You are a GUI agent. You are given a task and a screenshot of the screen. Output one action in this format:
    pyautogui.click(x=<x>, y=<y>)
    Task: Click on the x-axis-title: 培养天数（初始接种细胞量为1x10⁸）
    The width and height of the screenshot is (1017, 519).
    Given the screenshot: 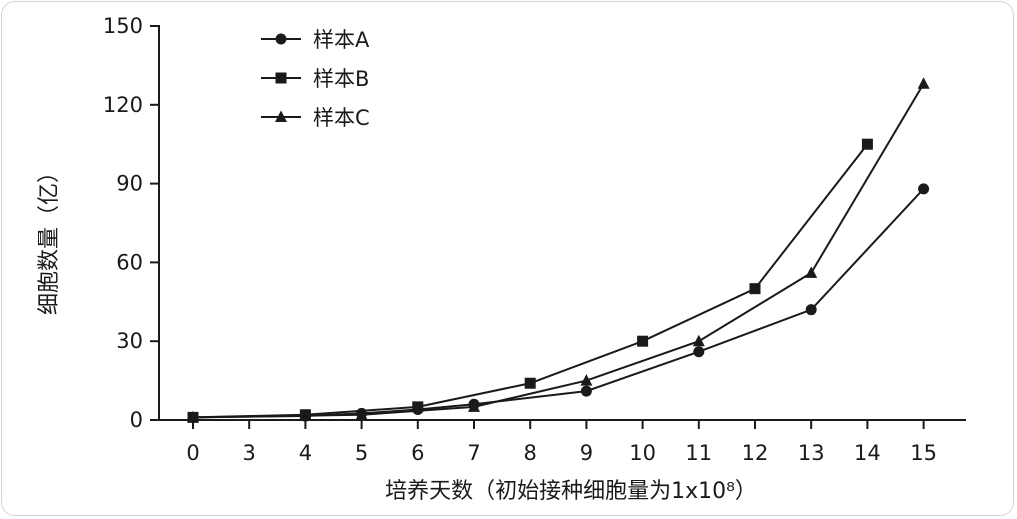 What is the action you would take?
    pyautogui.click(x=571, y=491)
    